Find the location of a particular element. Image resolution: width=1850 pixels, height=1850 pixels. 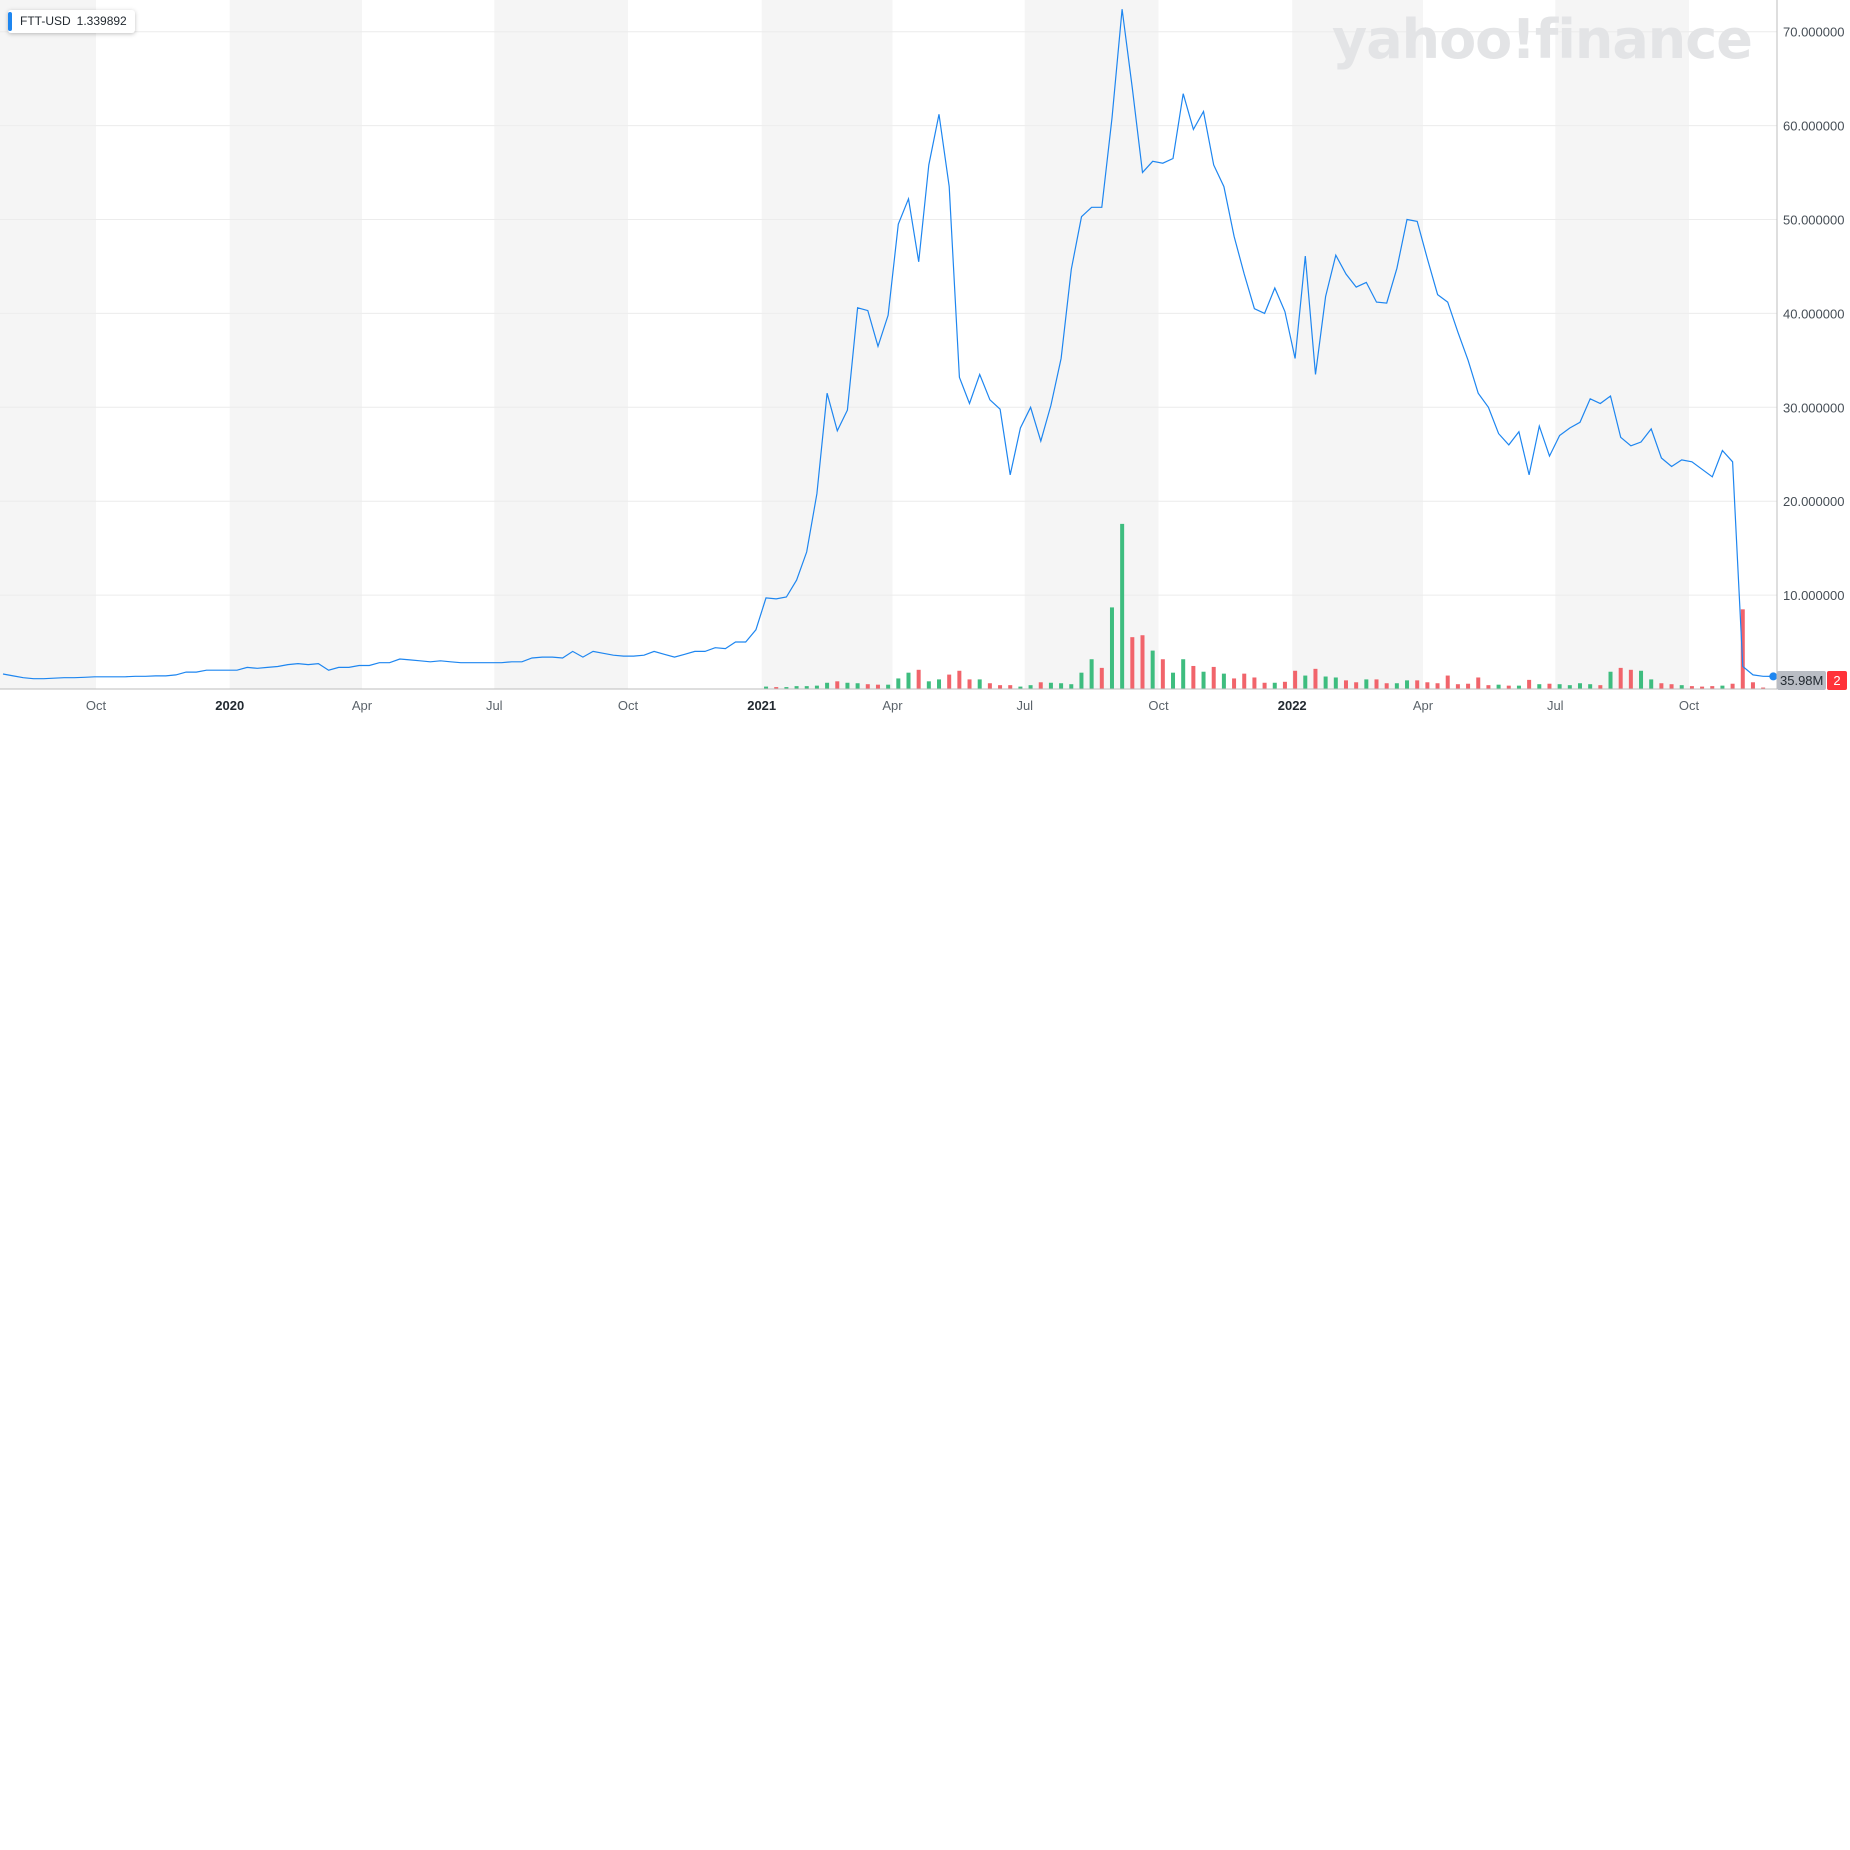

x-tick-label: 2020 is located at coordinates (229, 705).